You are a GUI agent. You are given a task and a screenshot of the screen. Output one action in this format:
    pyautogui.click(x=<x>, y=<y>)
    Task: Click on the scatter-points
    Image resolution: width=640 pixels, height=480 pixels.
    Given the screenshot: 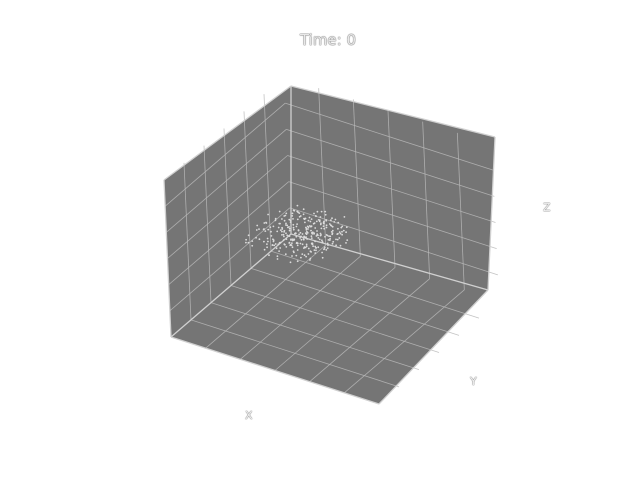 What is the action you would take?
    pyautogui.click(x=297, y=234)
    